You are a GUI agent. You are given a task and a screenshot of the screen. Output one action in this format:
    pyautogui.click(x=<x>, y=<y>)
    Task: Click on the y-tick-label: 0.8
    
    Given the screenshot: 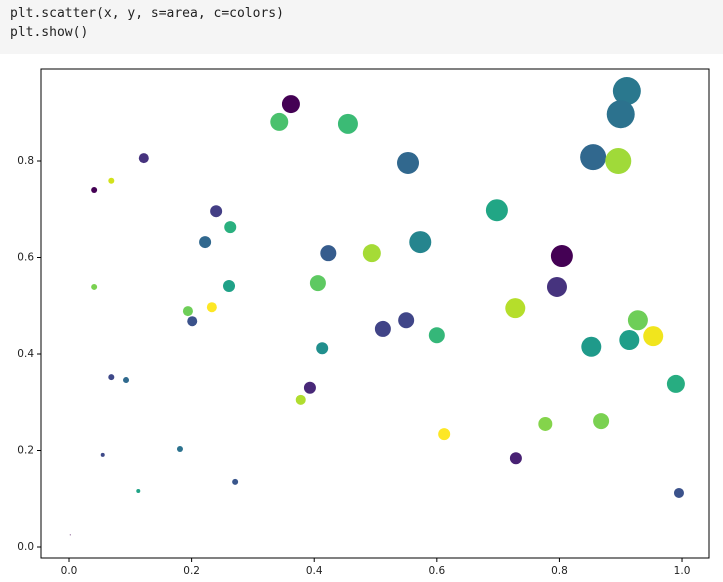 What is the action you would take?
    pyautogui.click(x=25, y=161)
    